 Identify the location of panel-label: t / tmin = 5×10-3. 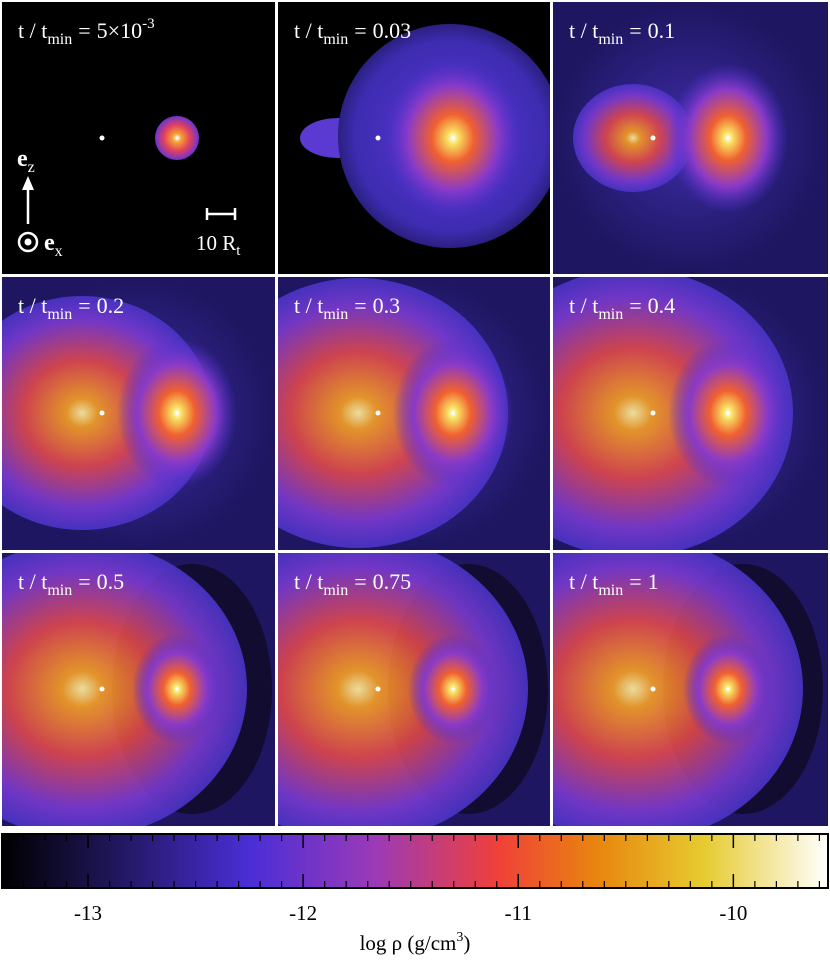
(86, 32).